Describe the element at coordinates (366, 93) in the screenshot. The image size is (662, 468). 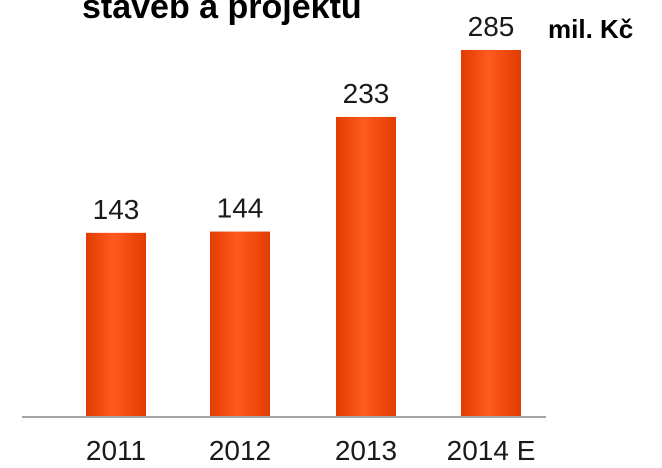
I see `value-label-2: 233` at that location.